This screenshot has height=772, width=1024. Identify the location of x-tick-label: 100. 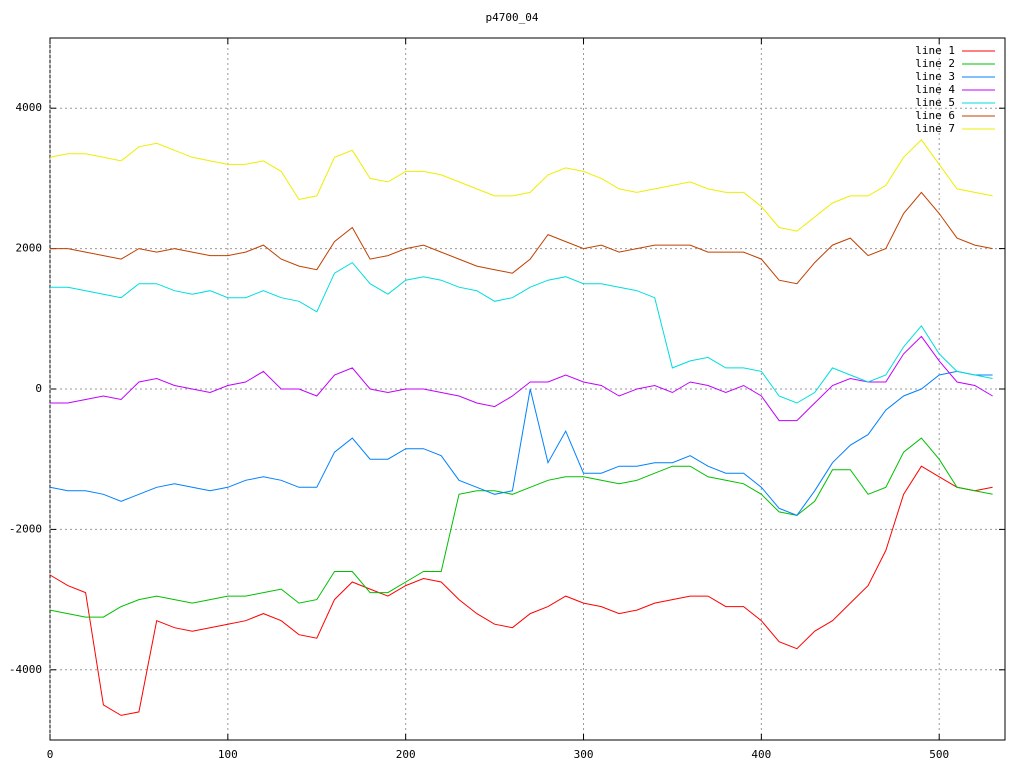
(228, 754).